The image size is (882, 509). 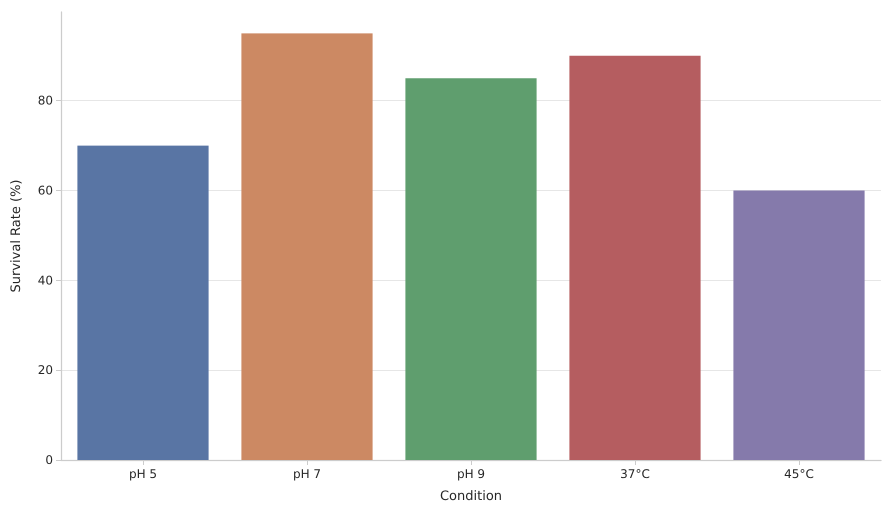 I want to click on y-tick-label: 60, so click(x=45, y=191).